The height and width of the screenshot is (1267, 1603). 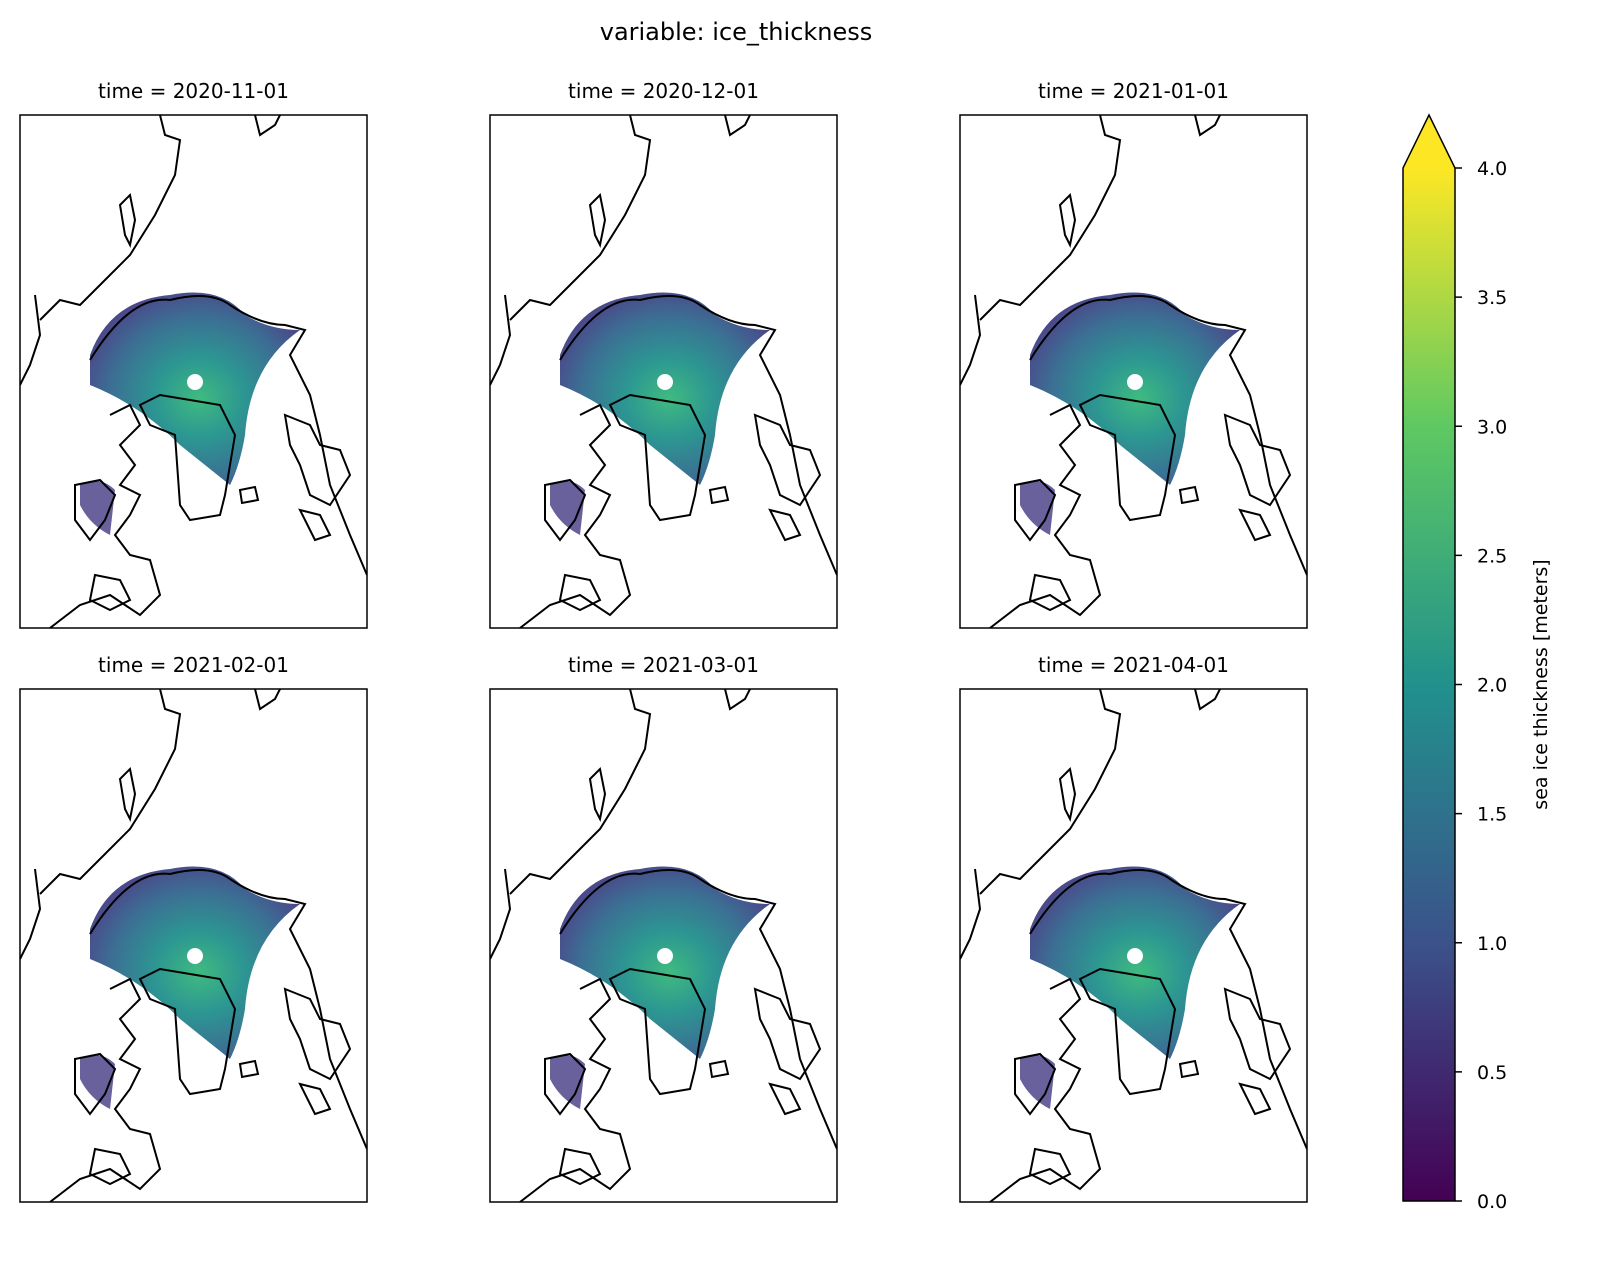 I want to click on map-panel: time = 2021-02-01, so click(x=193, y=928).